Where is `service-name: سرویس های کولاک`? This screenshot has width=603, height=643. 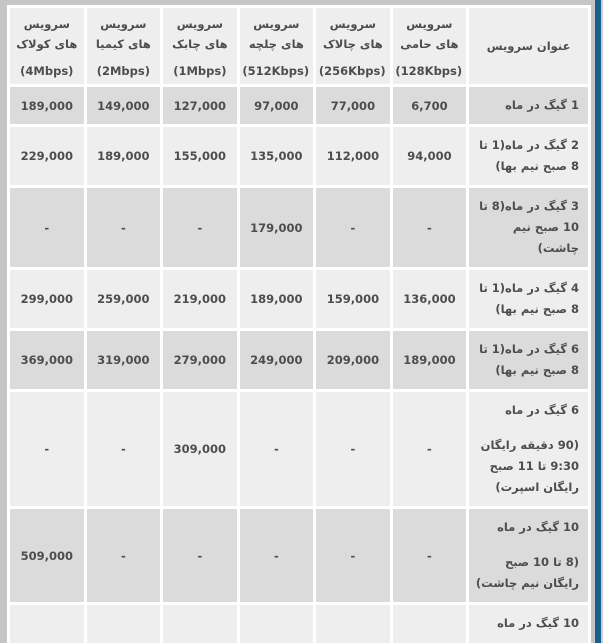
service-name: سرویس های کولاک is located at coordinates (47, 33).